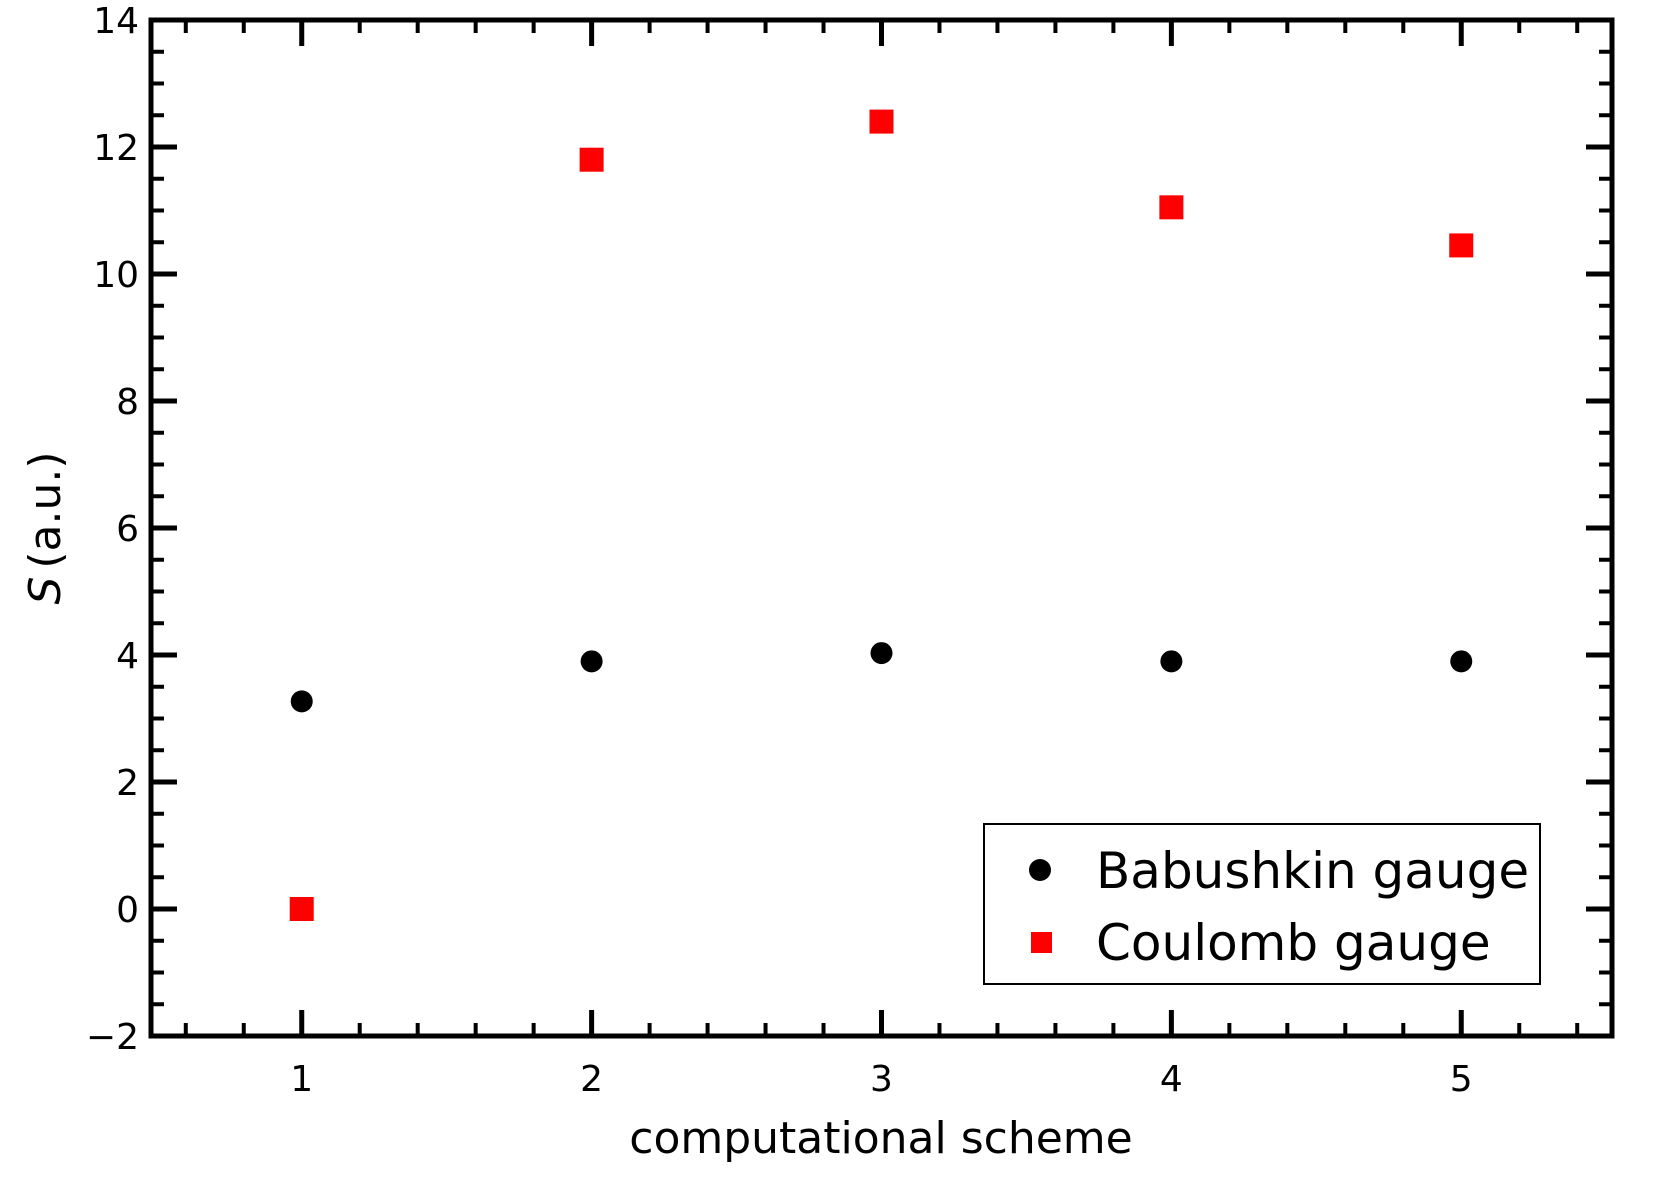  What do you see at coordinates (45, 509) in the screenshot?
I see `y-axis-unit: (a.u.)` at bounding box center [45, 509].